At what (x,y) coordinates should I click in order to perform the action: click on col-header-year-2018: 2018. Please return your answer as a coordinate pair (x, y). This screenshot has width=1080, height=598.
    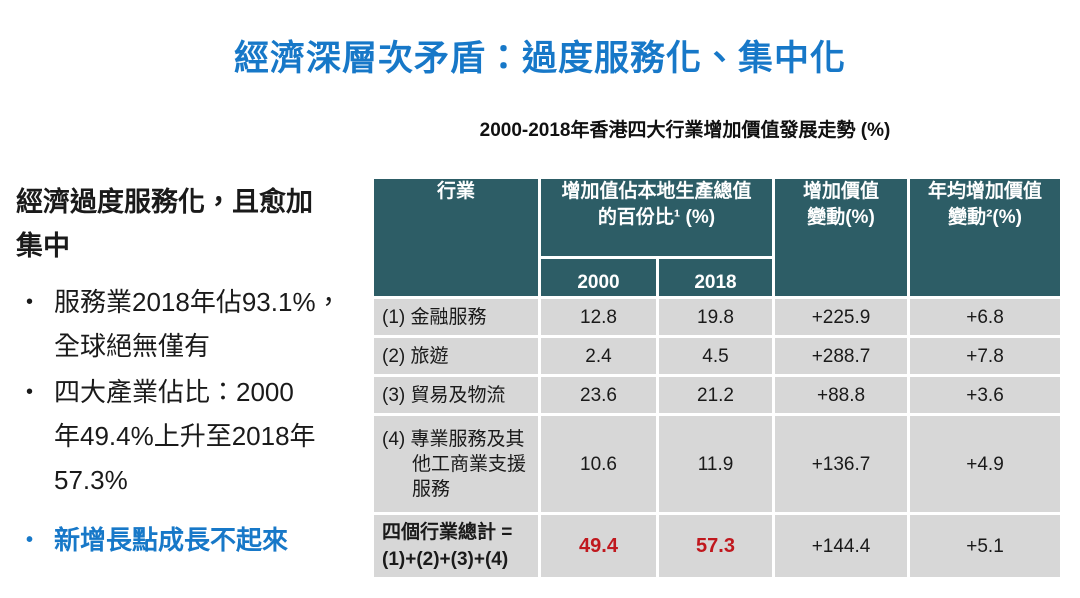
    Looking at the image, I should click on (715, 277).